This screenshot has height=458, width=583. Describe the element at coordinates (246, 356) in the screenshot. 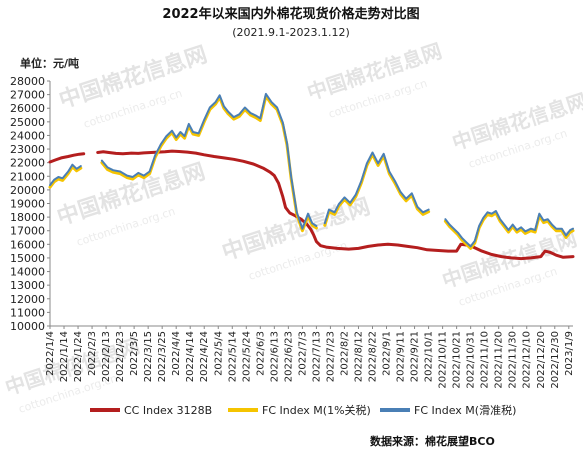

I see `x-tick-label: 2022/5/24` at that location.